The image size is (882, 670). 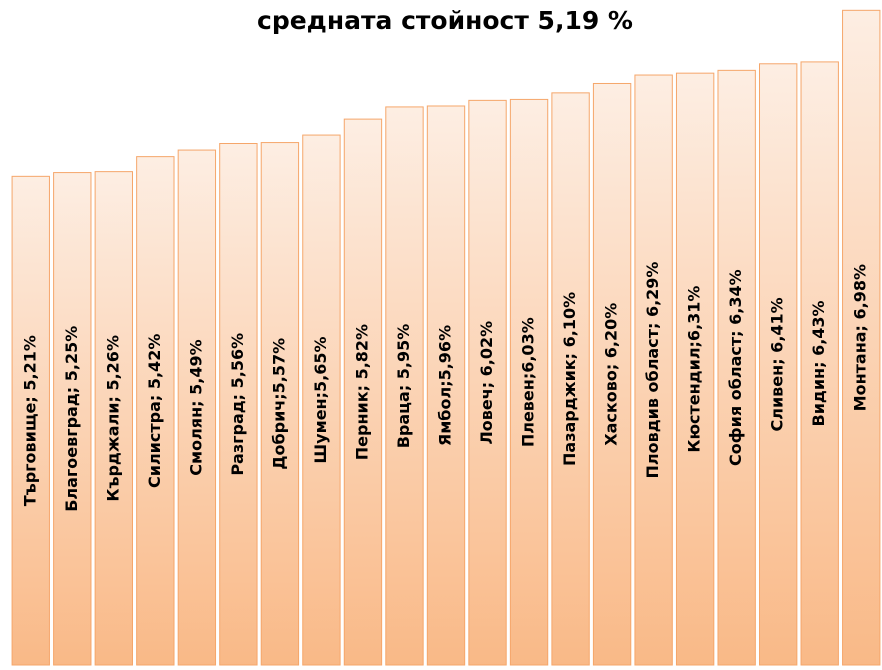 I want to click on data-label: Търговище; 5,21%, so click(x=29, y=420).